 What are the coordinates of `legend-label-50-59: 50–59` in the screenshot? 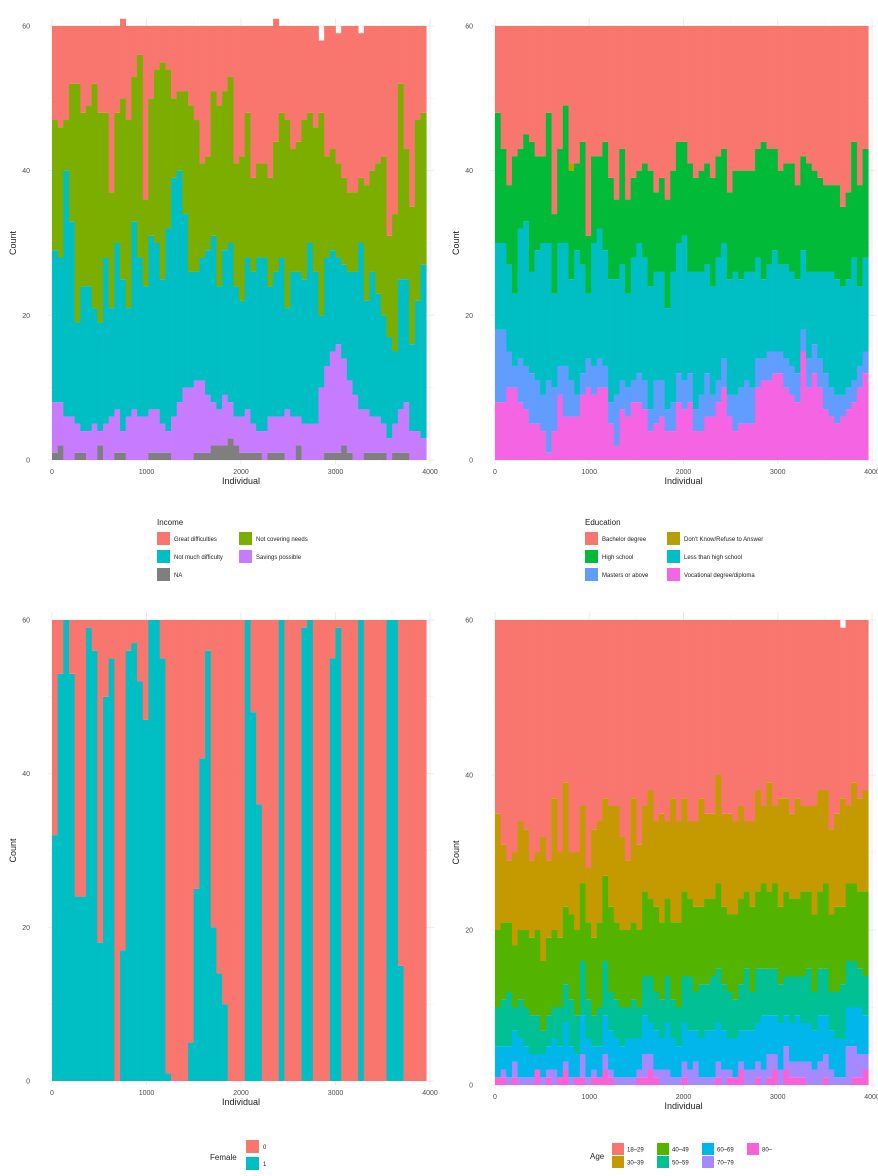 It's located at (680, 1164).